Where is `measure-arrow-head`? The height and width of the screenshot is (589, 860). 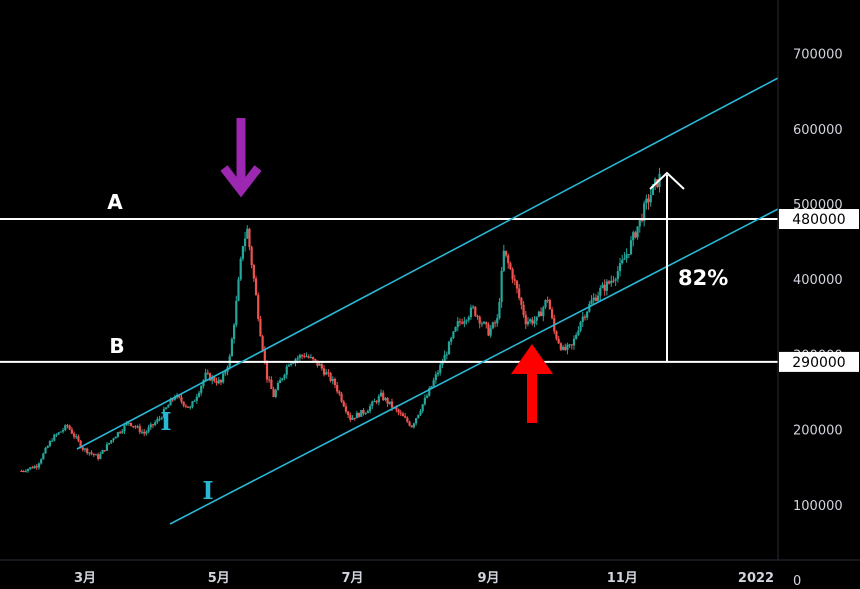
measure-arrow-head is located at coordinates (667, 180).